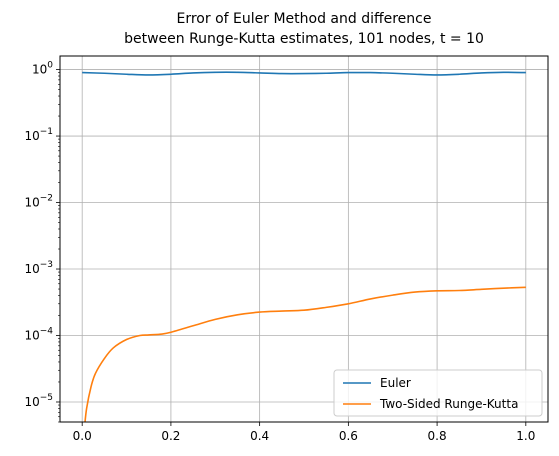  Describe the element at coordinates (348, 436) in the screenshot. I see `x-tick-label: 0.6` at that location.